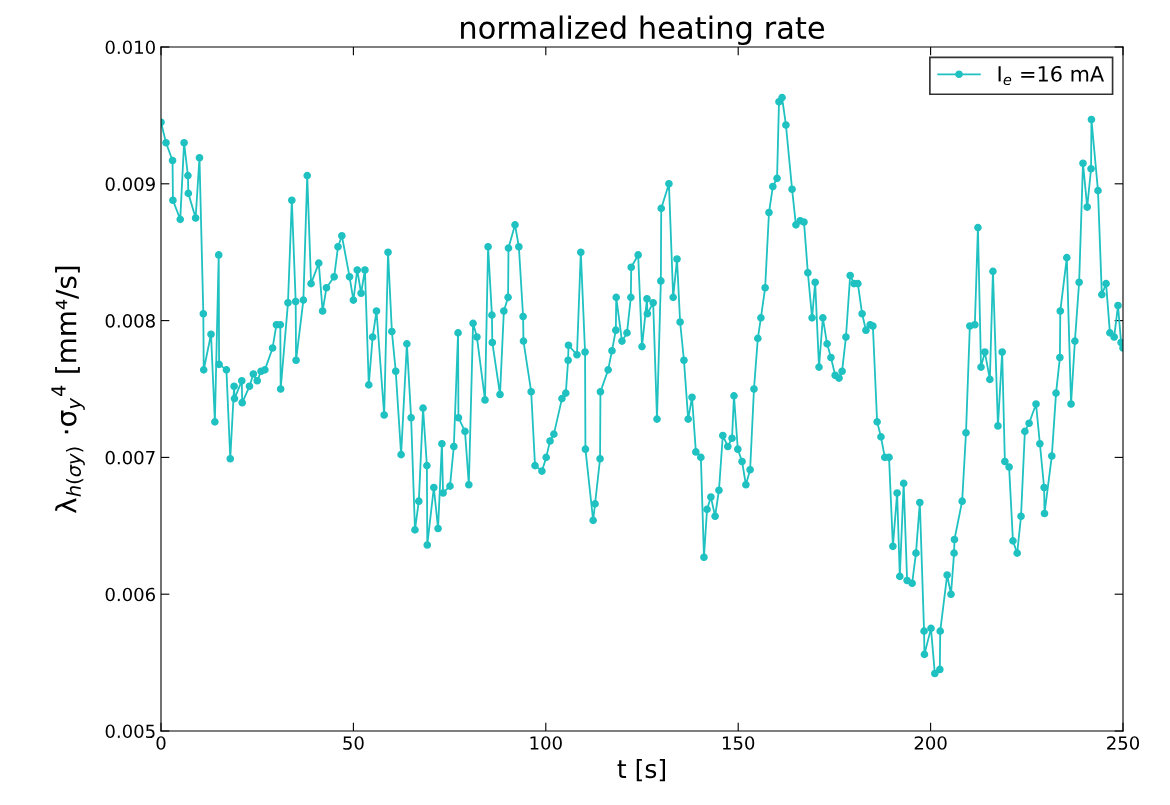 The width and height of the screenshot is (1170, 805). Describe the element at coordinates (130, 47) in the screenshot. I see `y-tick-label: 0.010` at that location.